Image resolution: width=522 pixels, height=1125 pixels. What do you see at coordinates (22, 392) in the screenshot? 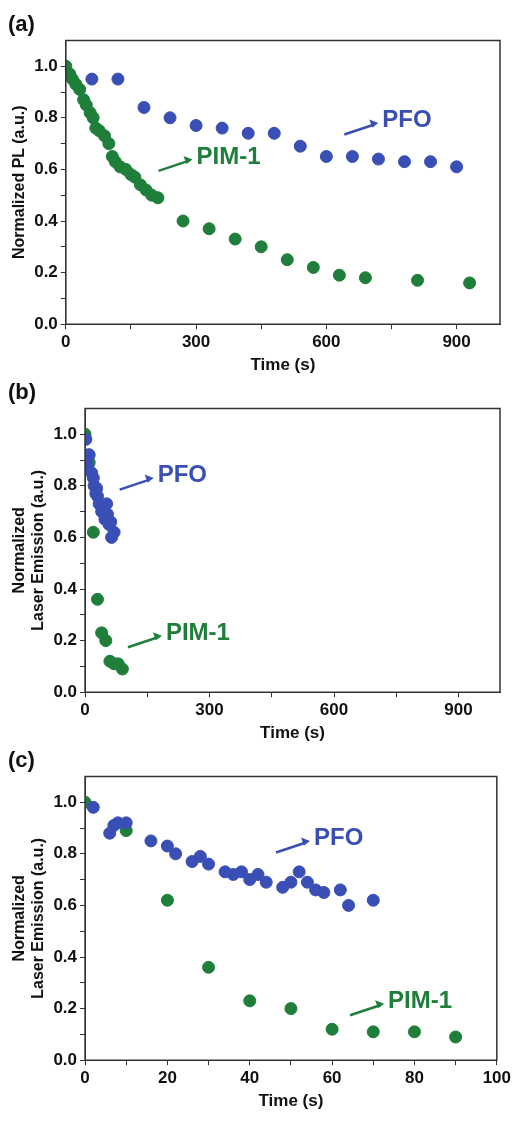
I see `chart-title: (b)` at bounding box center [22, 392].